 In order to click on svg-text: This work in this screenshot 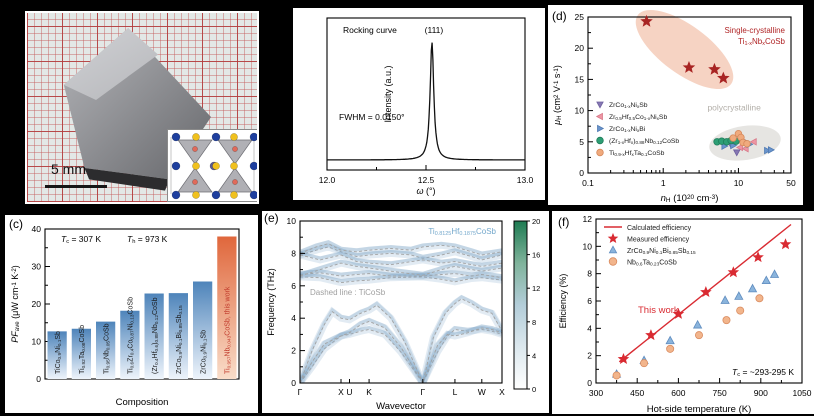, I will do `click(658, 310)`.